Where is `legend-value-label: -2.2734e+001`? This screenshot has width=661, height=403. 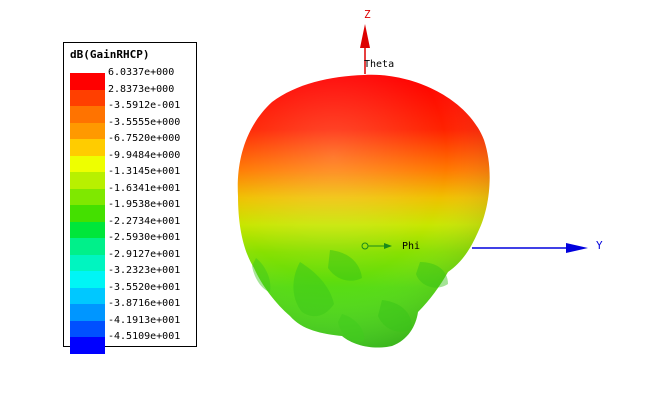
legend-value-label: -2.2734e+001 is located at coordinates (144, 221).